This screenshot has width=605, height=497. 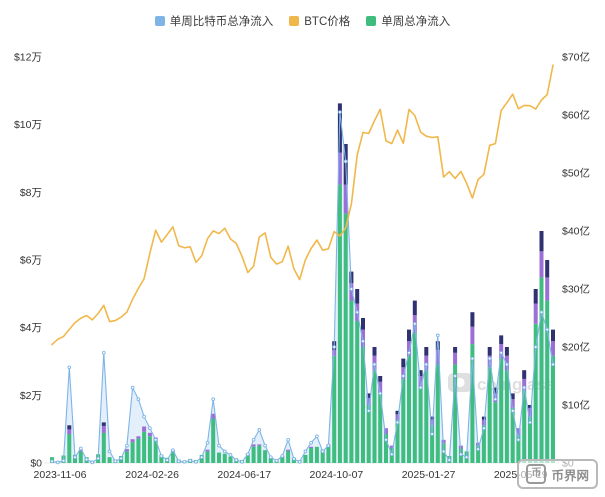 I want to click on right-axis-tick: $30亿, so click(x=576, y=289).